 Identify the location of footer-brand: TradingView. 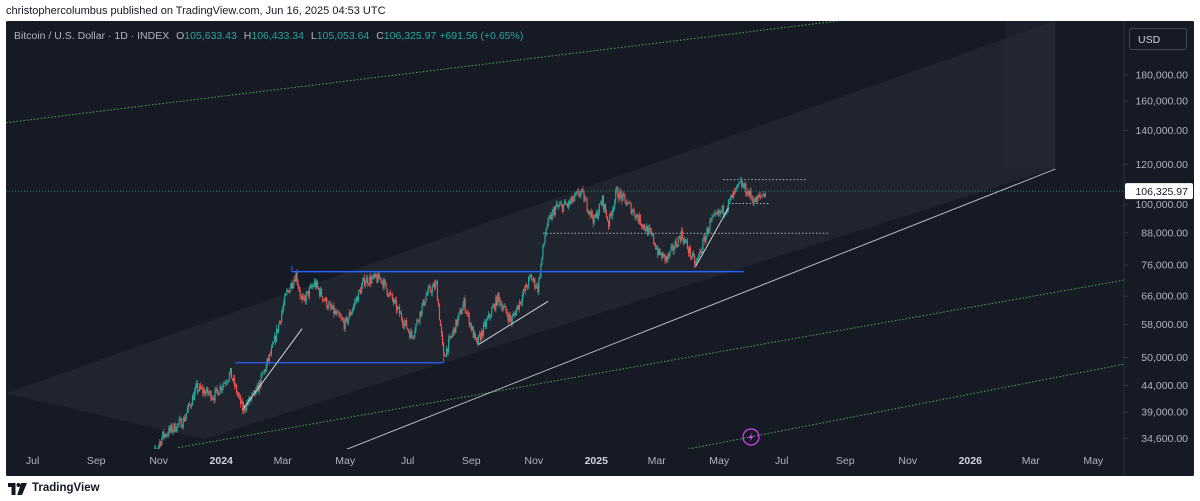
(66, 488).